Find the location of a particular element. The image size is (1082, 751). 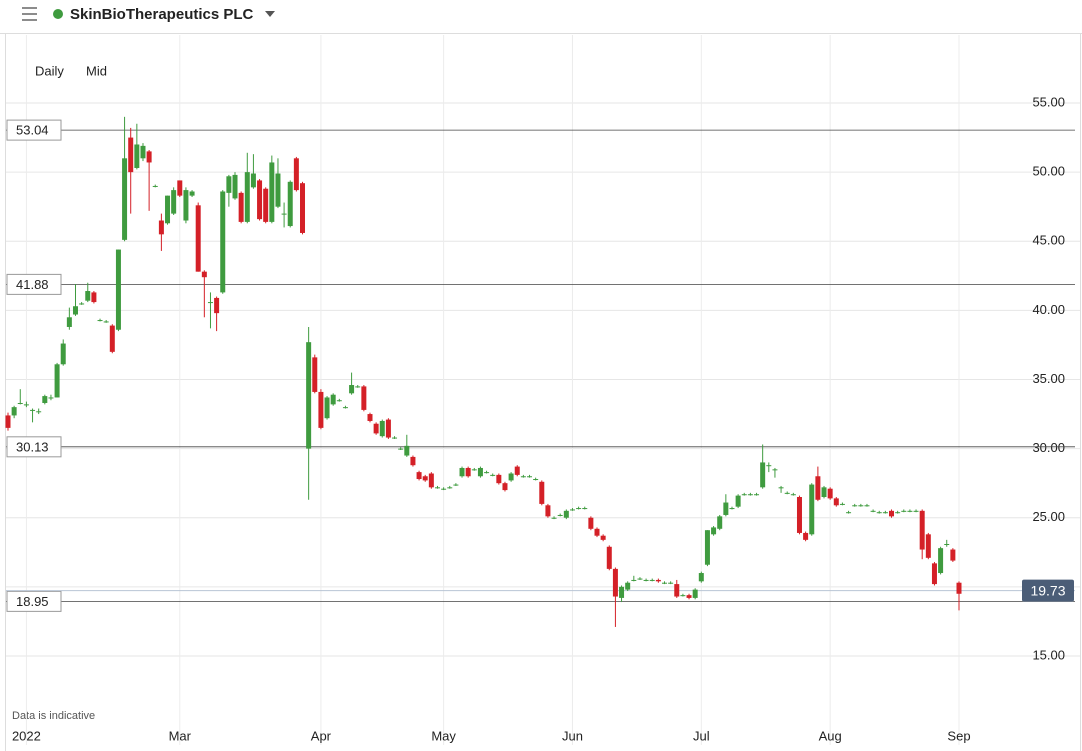

x-tick-label: Sep is located at coordinates (958, 735).